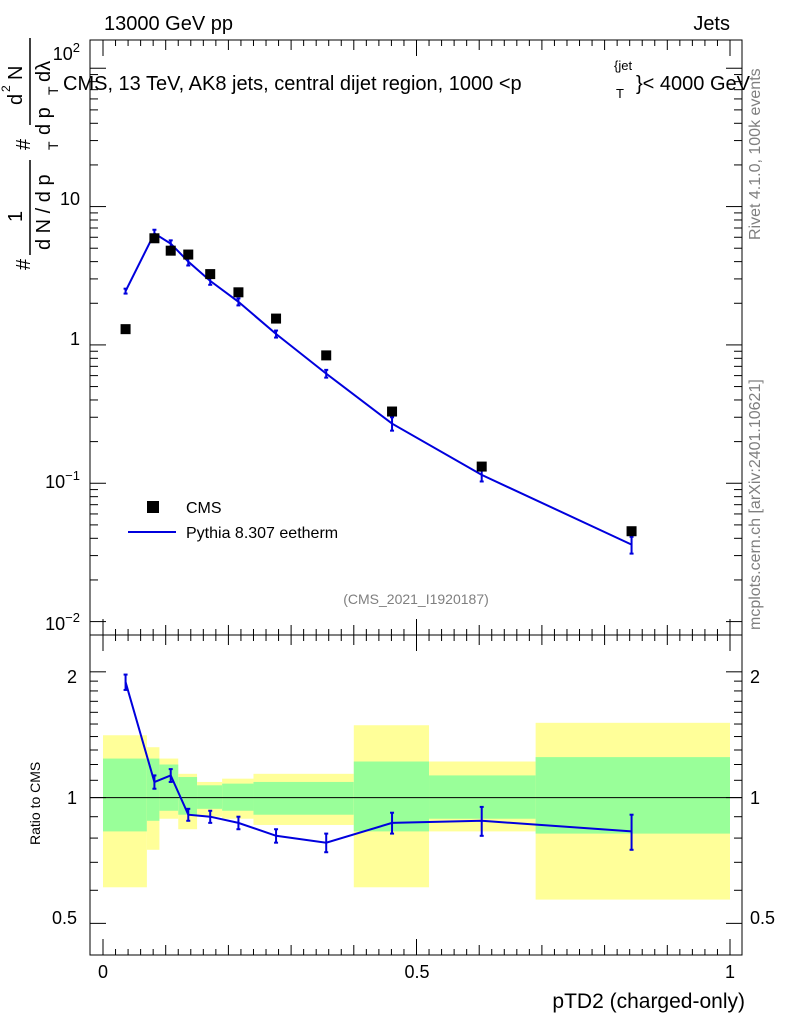 Image resolution: width=786 pixels, height=1024 pixels. Describe the element at coordinates (262, 533) in the screenshot. I see `legend-pythia-label: Pythia 8.307 eetherm` at that location.